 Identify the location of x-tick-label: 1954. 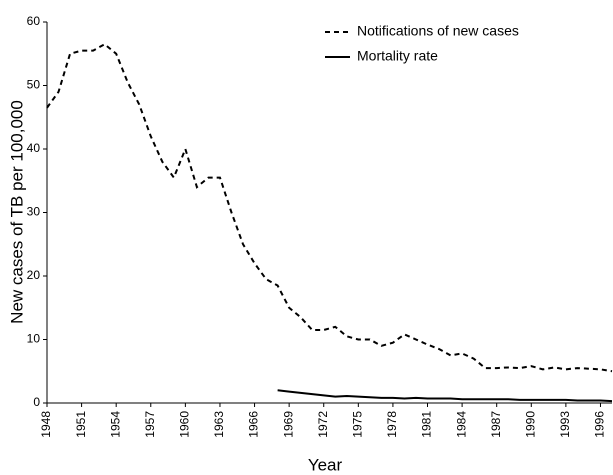
(115, 424).